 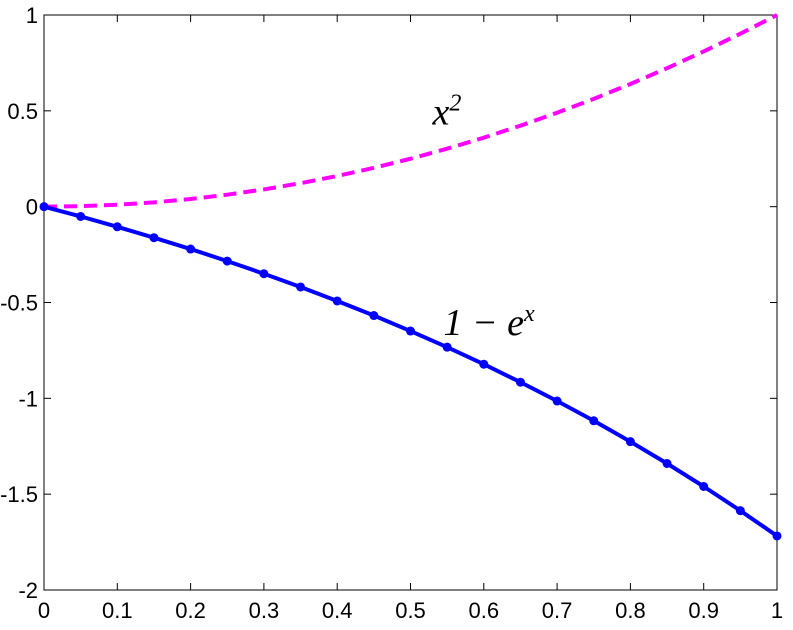 I want to click on y-tick-label: 0, so click(x=32, y=207).